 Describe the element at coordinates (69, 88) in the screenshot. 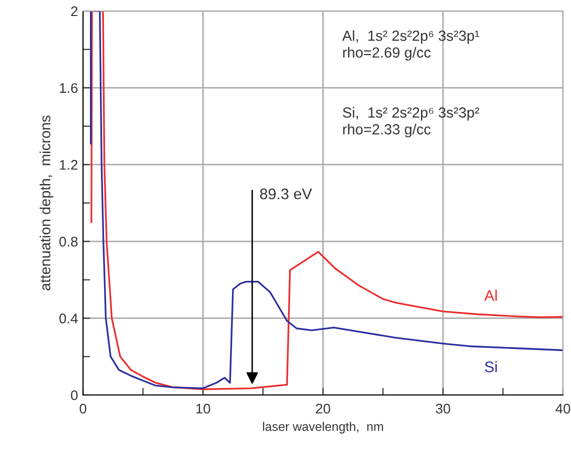

I see `y-tick-label: 1.6` at that location.